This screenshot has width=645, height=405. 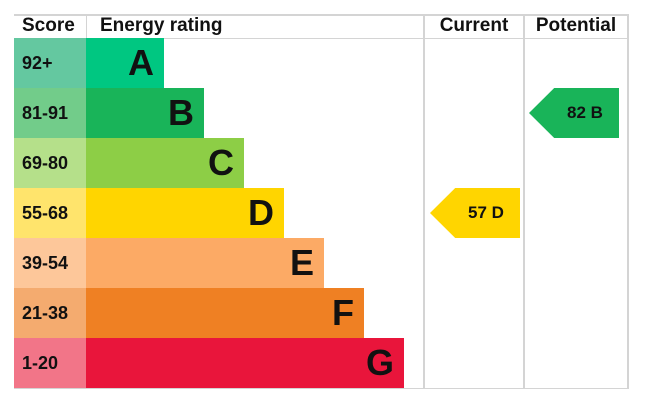 What do you see at coordinates (576, 25) in the screenshot?
I see `potential-header: Potential` at bounding box center [576, 25].